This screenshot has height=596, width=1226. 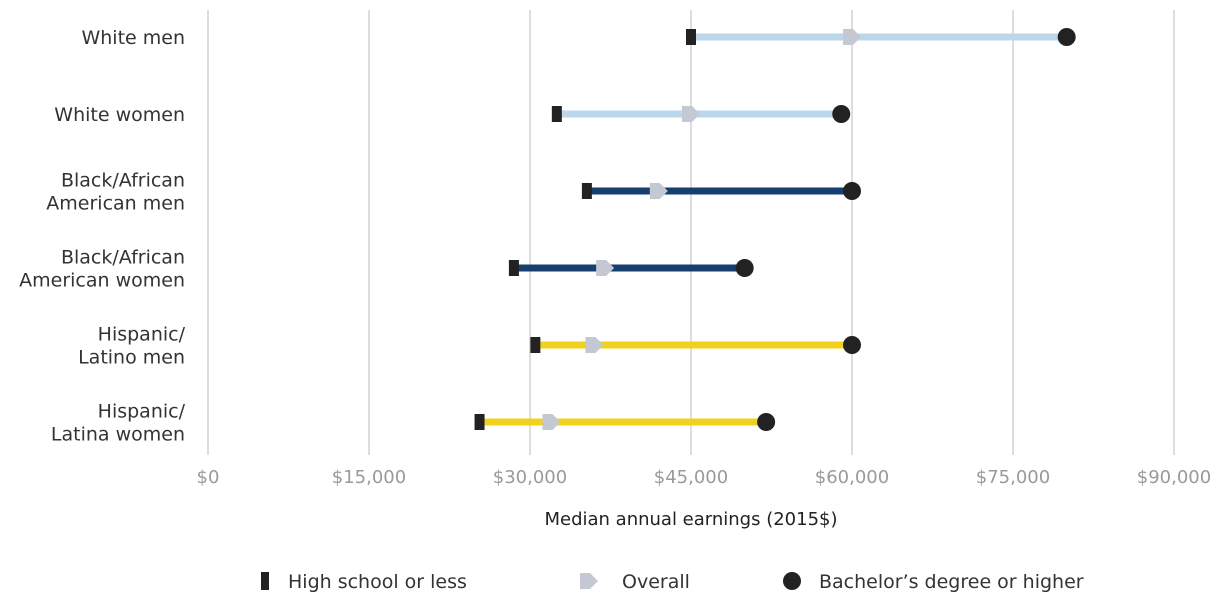 I want to click on x-tick-label: $15,000, so click(x=369, y=477).